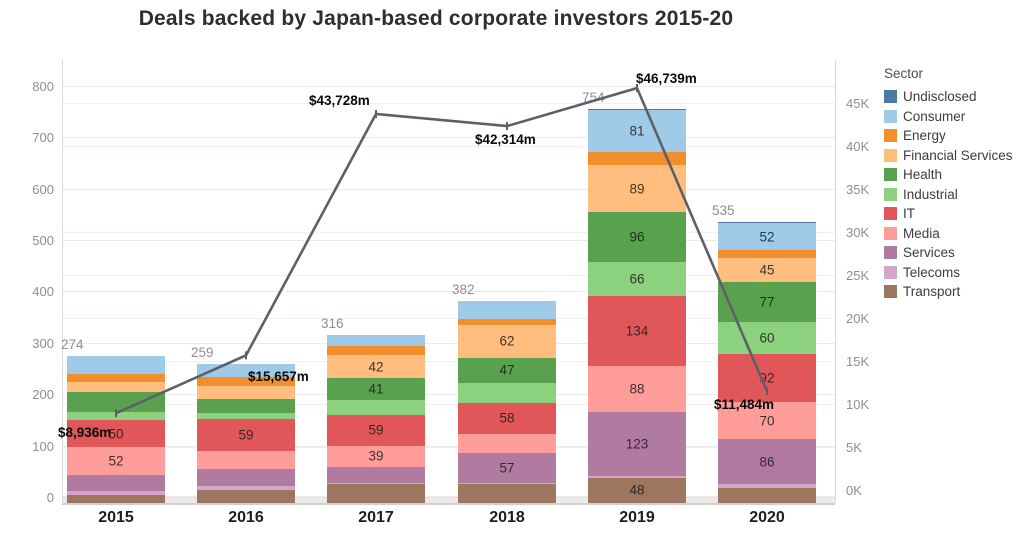 The width and height of the screenshot is (1024, 545). Describe the element at coordinates (744, 405) in the screenshot. I see `line-value-label-2020: $11,484m` at that location.